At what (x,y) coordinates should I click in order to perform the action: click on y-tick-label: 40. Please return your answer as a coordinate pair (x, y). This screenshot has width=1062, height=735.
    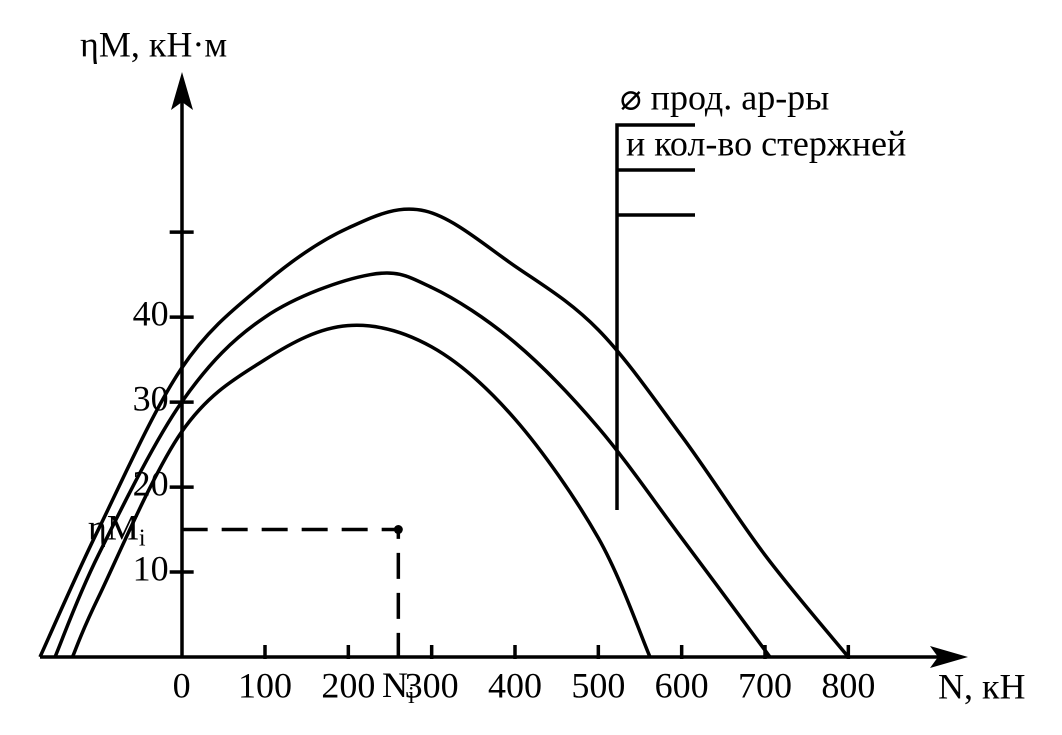
    Looking at the image, I should click on (151, 313).